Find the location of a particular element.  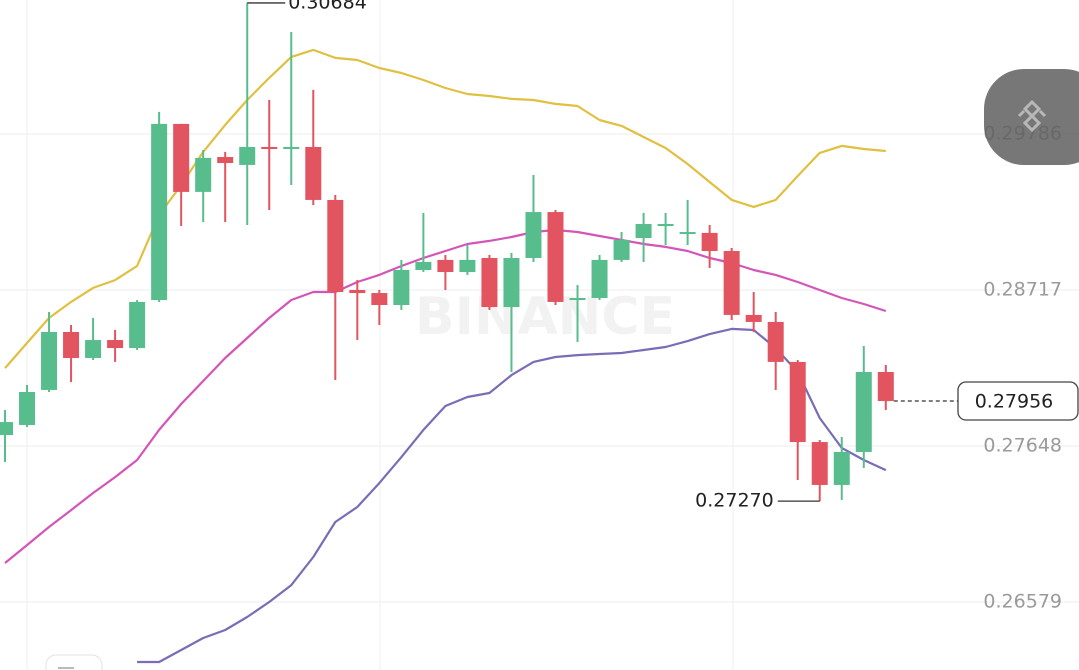

low-annotation: 0.27270 is located at coordinates (734, 501).